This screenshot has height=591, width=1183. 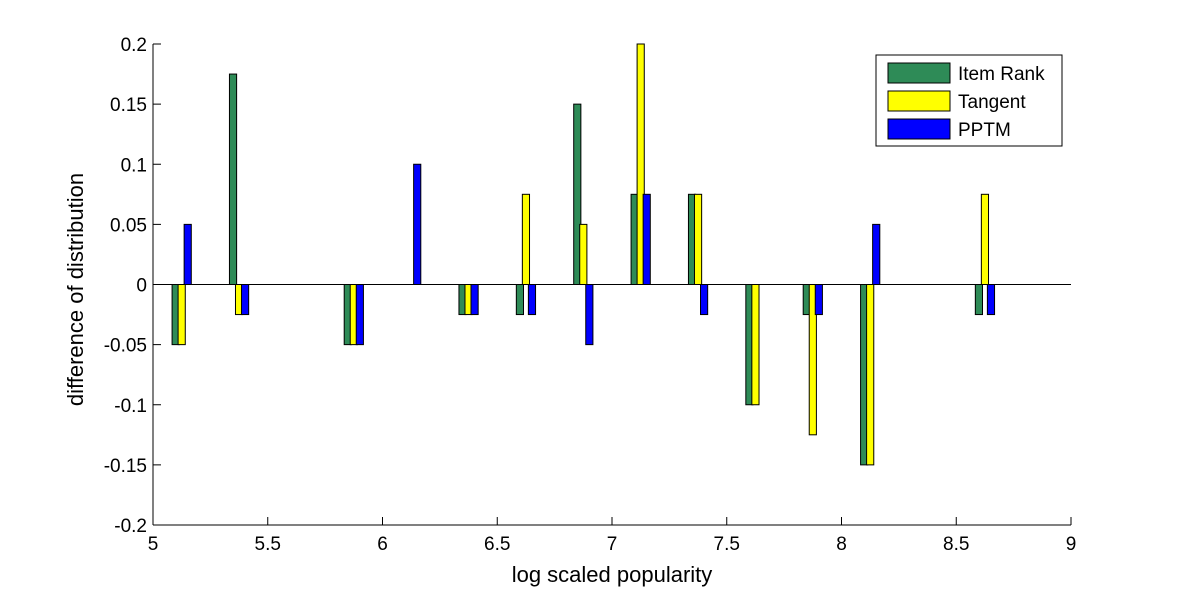 What do you see at coordinates (382, 544) in the screenshot?
I see `x-tick-label: 6` at bounding box center [382, 544].